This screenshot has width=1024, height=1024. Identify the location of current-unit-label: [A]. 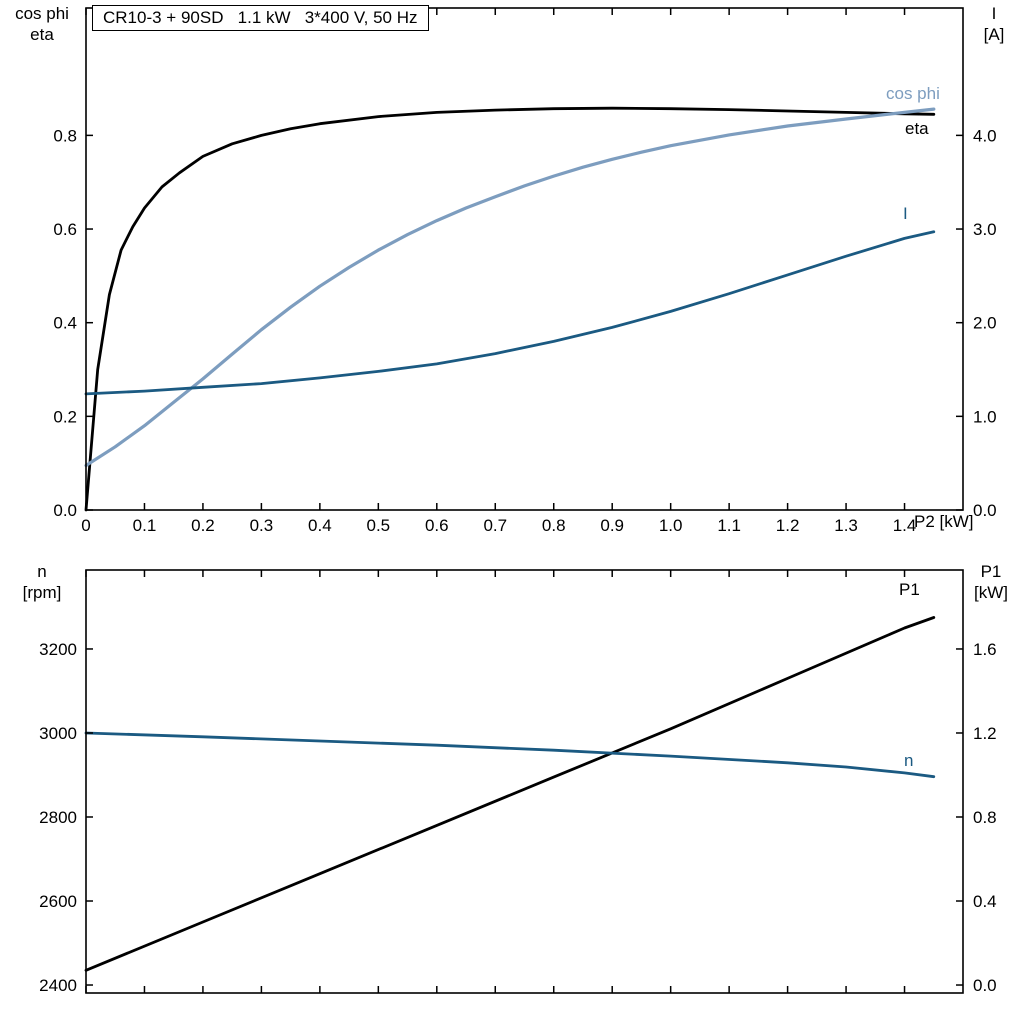
(994, 34).